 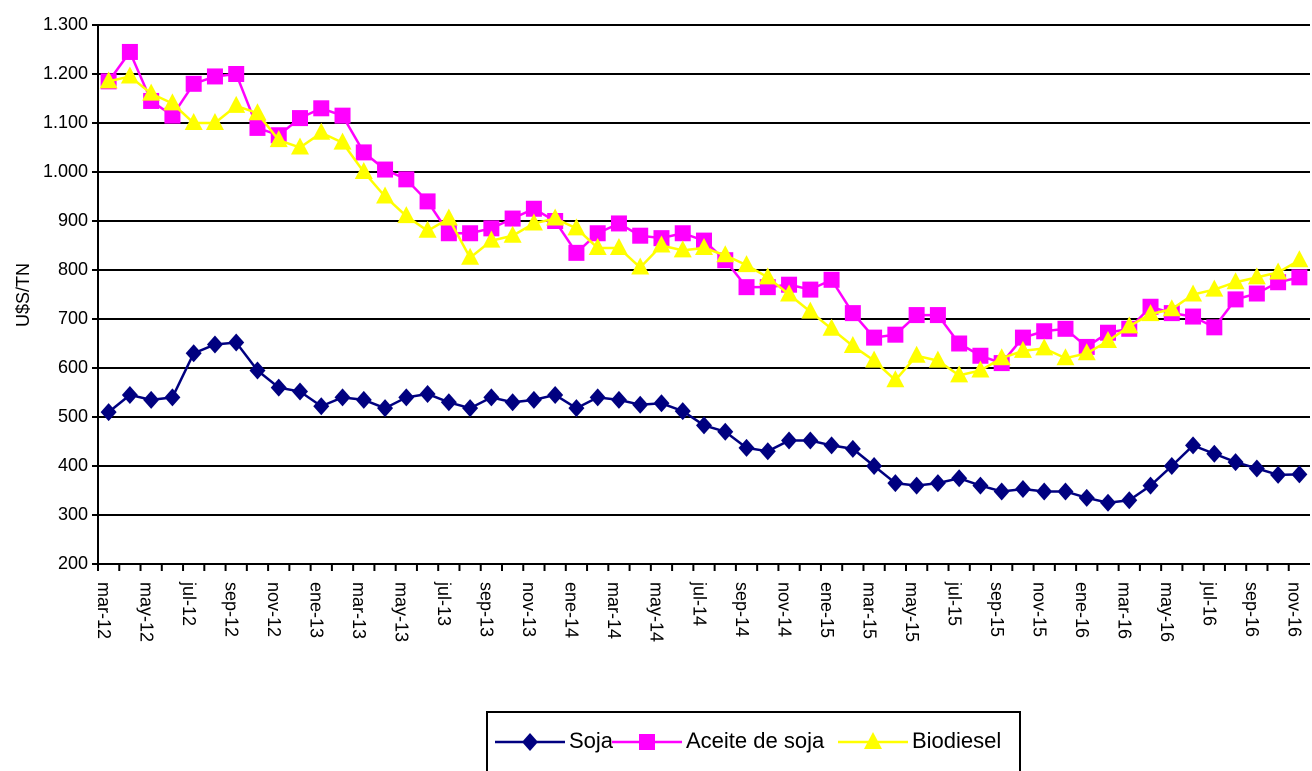 I want to click on x-tick-label: jul-12, so click(x=189, y=603).